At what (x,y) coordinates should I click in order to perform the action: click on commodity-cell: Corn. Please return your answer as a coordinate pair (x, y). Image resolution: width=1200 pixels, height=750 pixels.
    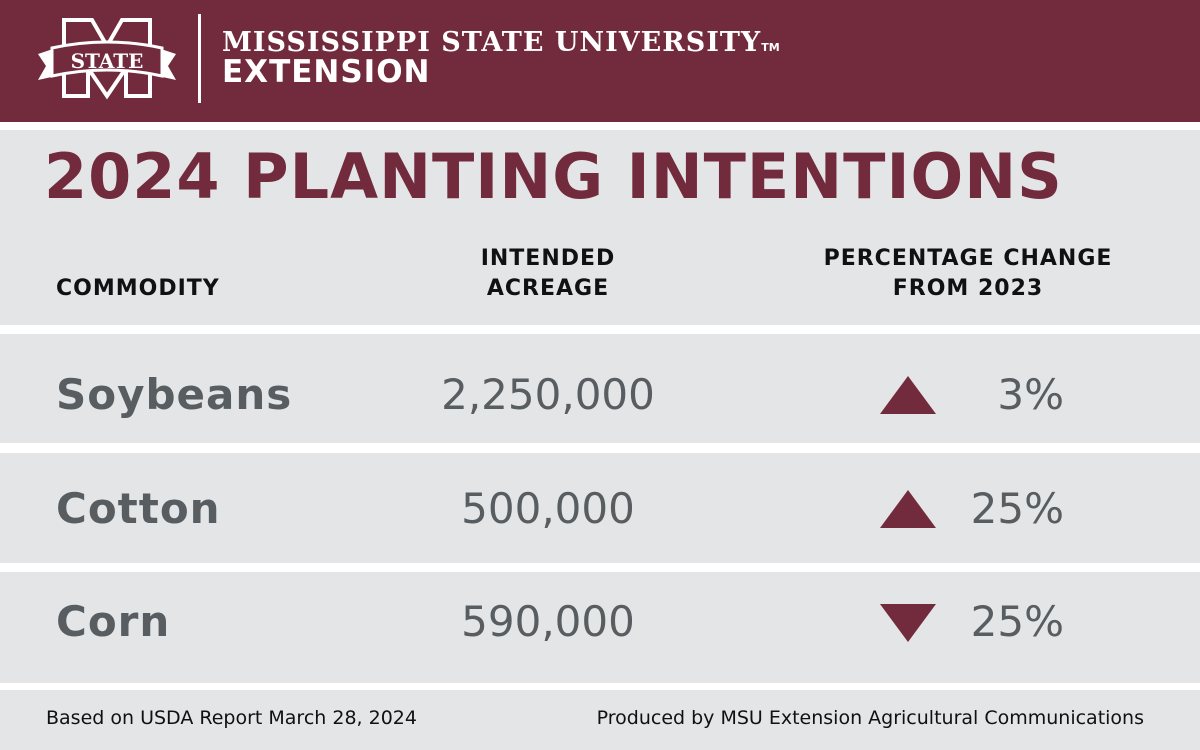
    Looking at the image, I should click on (113, 621).